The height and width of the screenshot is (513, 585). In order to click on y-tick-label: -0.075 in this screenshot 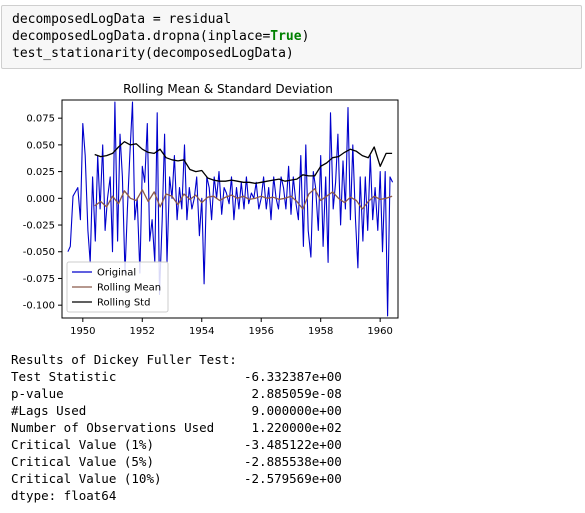, I will do `click(39, 279)`.